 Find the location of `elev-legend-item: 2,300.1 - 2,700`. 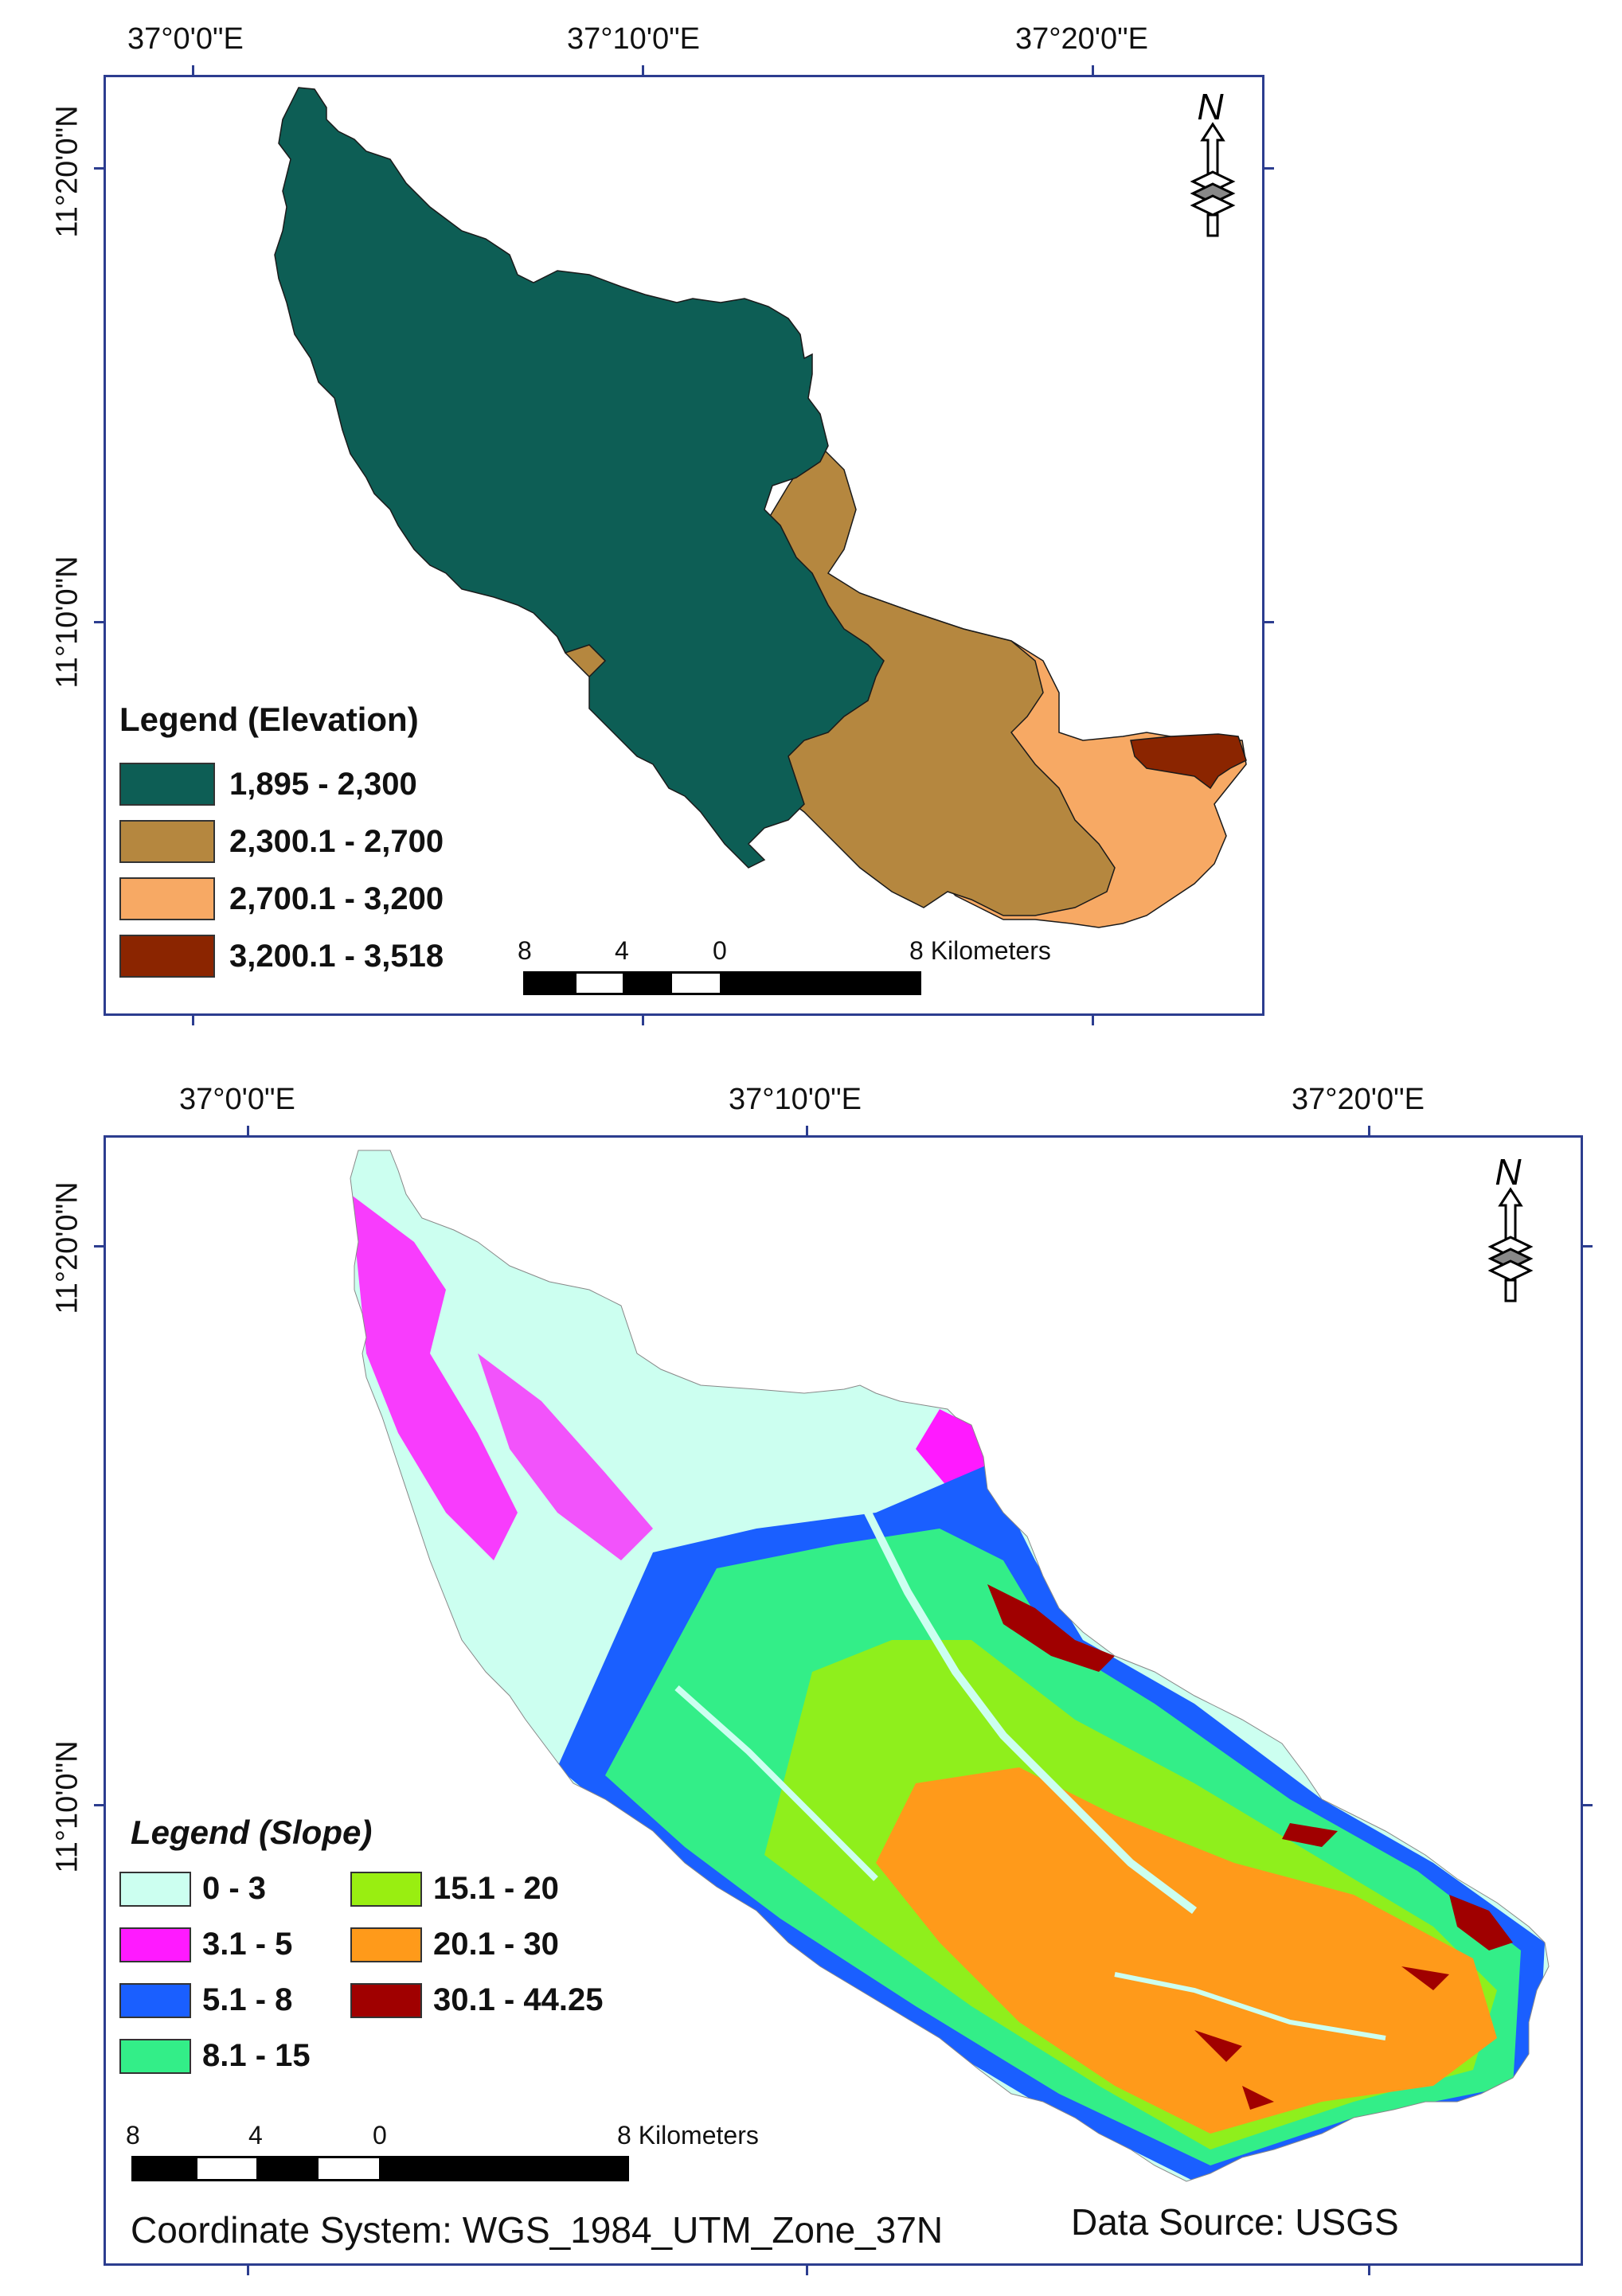

elev-legend-item: 2,300.1 - 2,700 is located at coordinates (281, 841).